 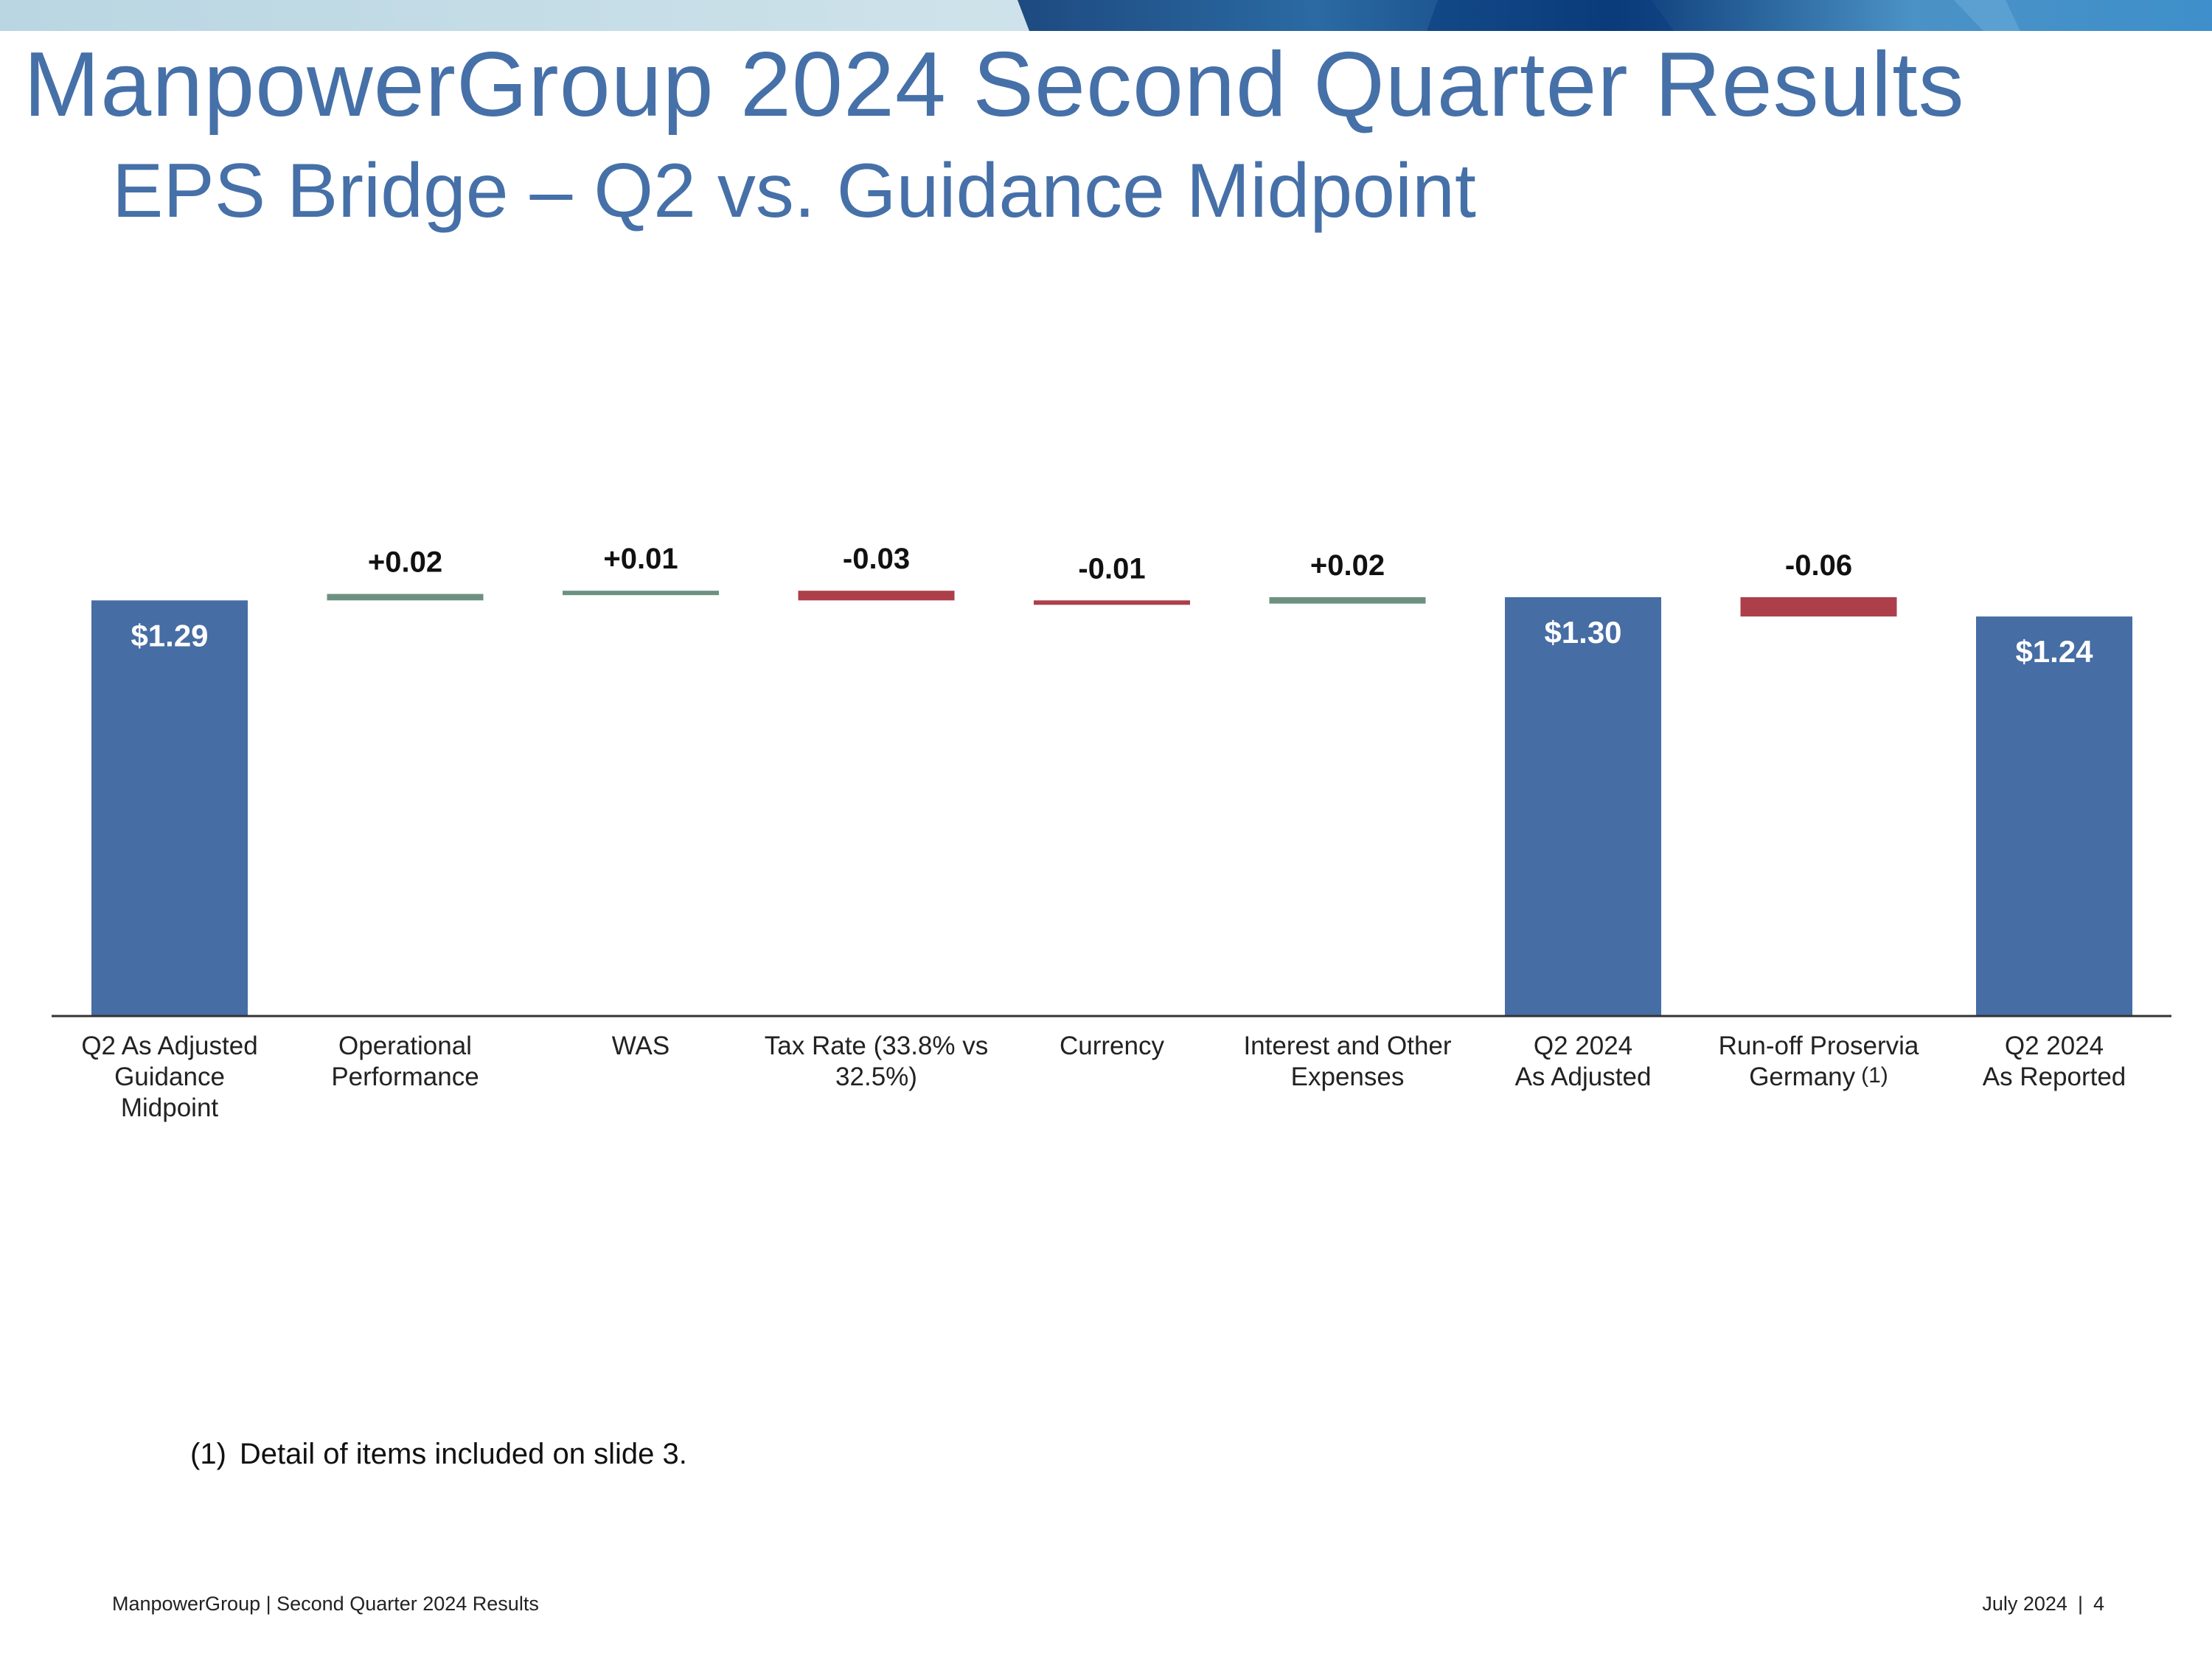 What do you see at coordinates (1818, 565) in the screenshot?
I see `data-label-8: -0.06` at bounding box center [1818, 565].